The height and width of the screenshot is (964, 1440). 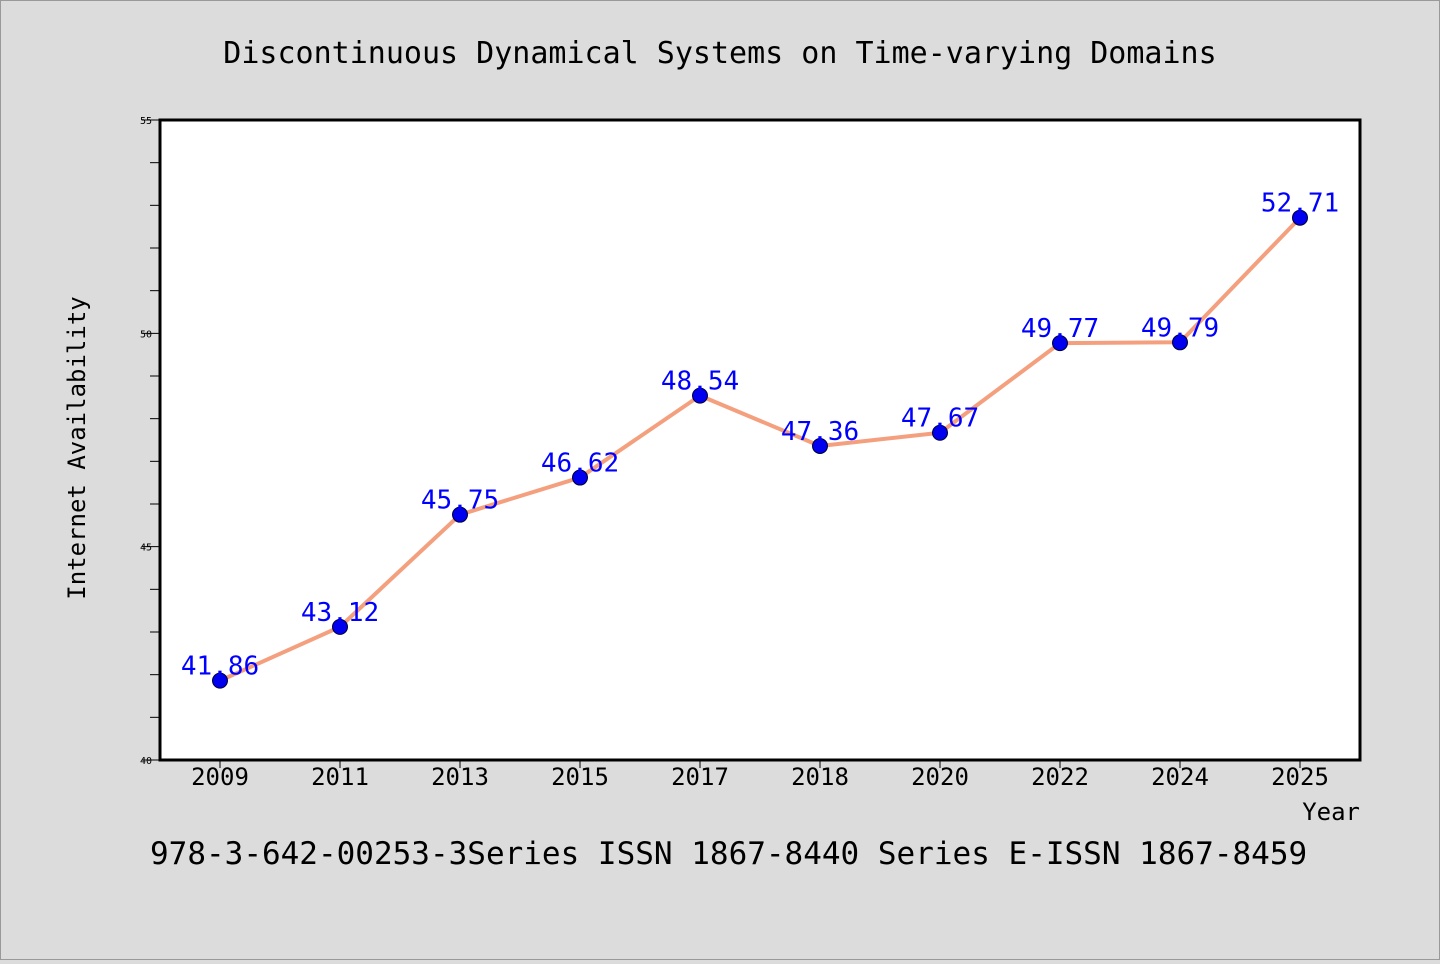 I want to click on y-tick-label: 55, so click(x=146, y=121).